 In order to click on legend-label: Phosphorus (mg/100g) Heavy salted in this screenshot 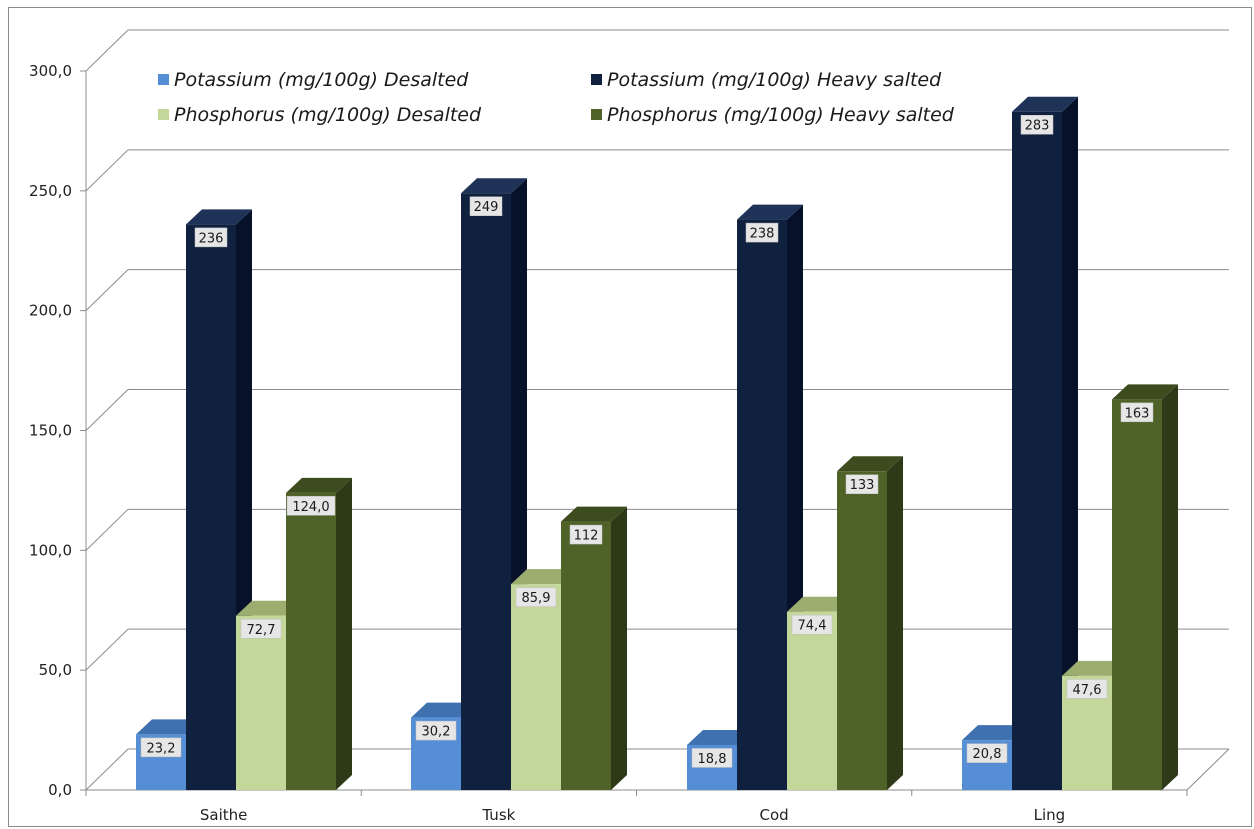, I will do `click(781, 115)`.